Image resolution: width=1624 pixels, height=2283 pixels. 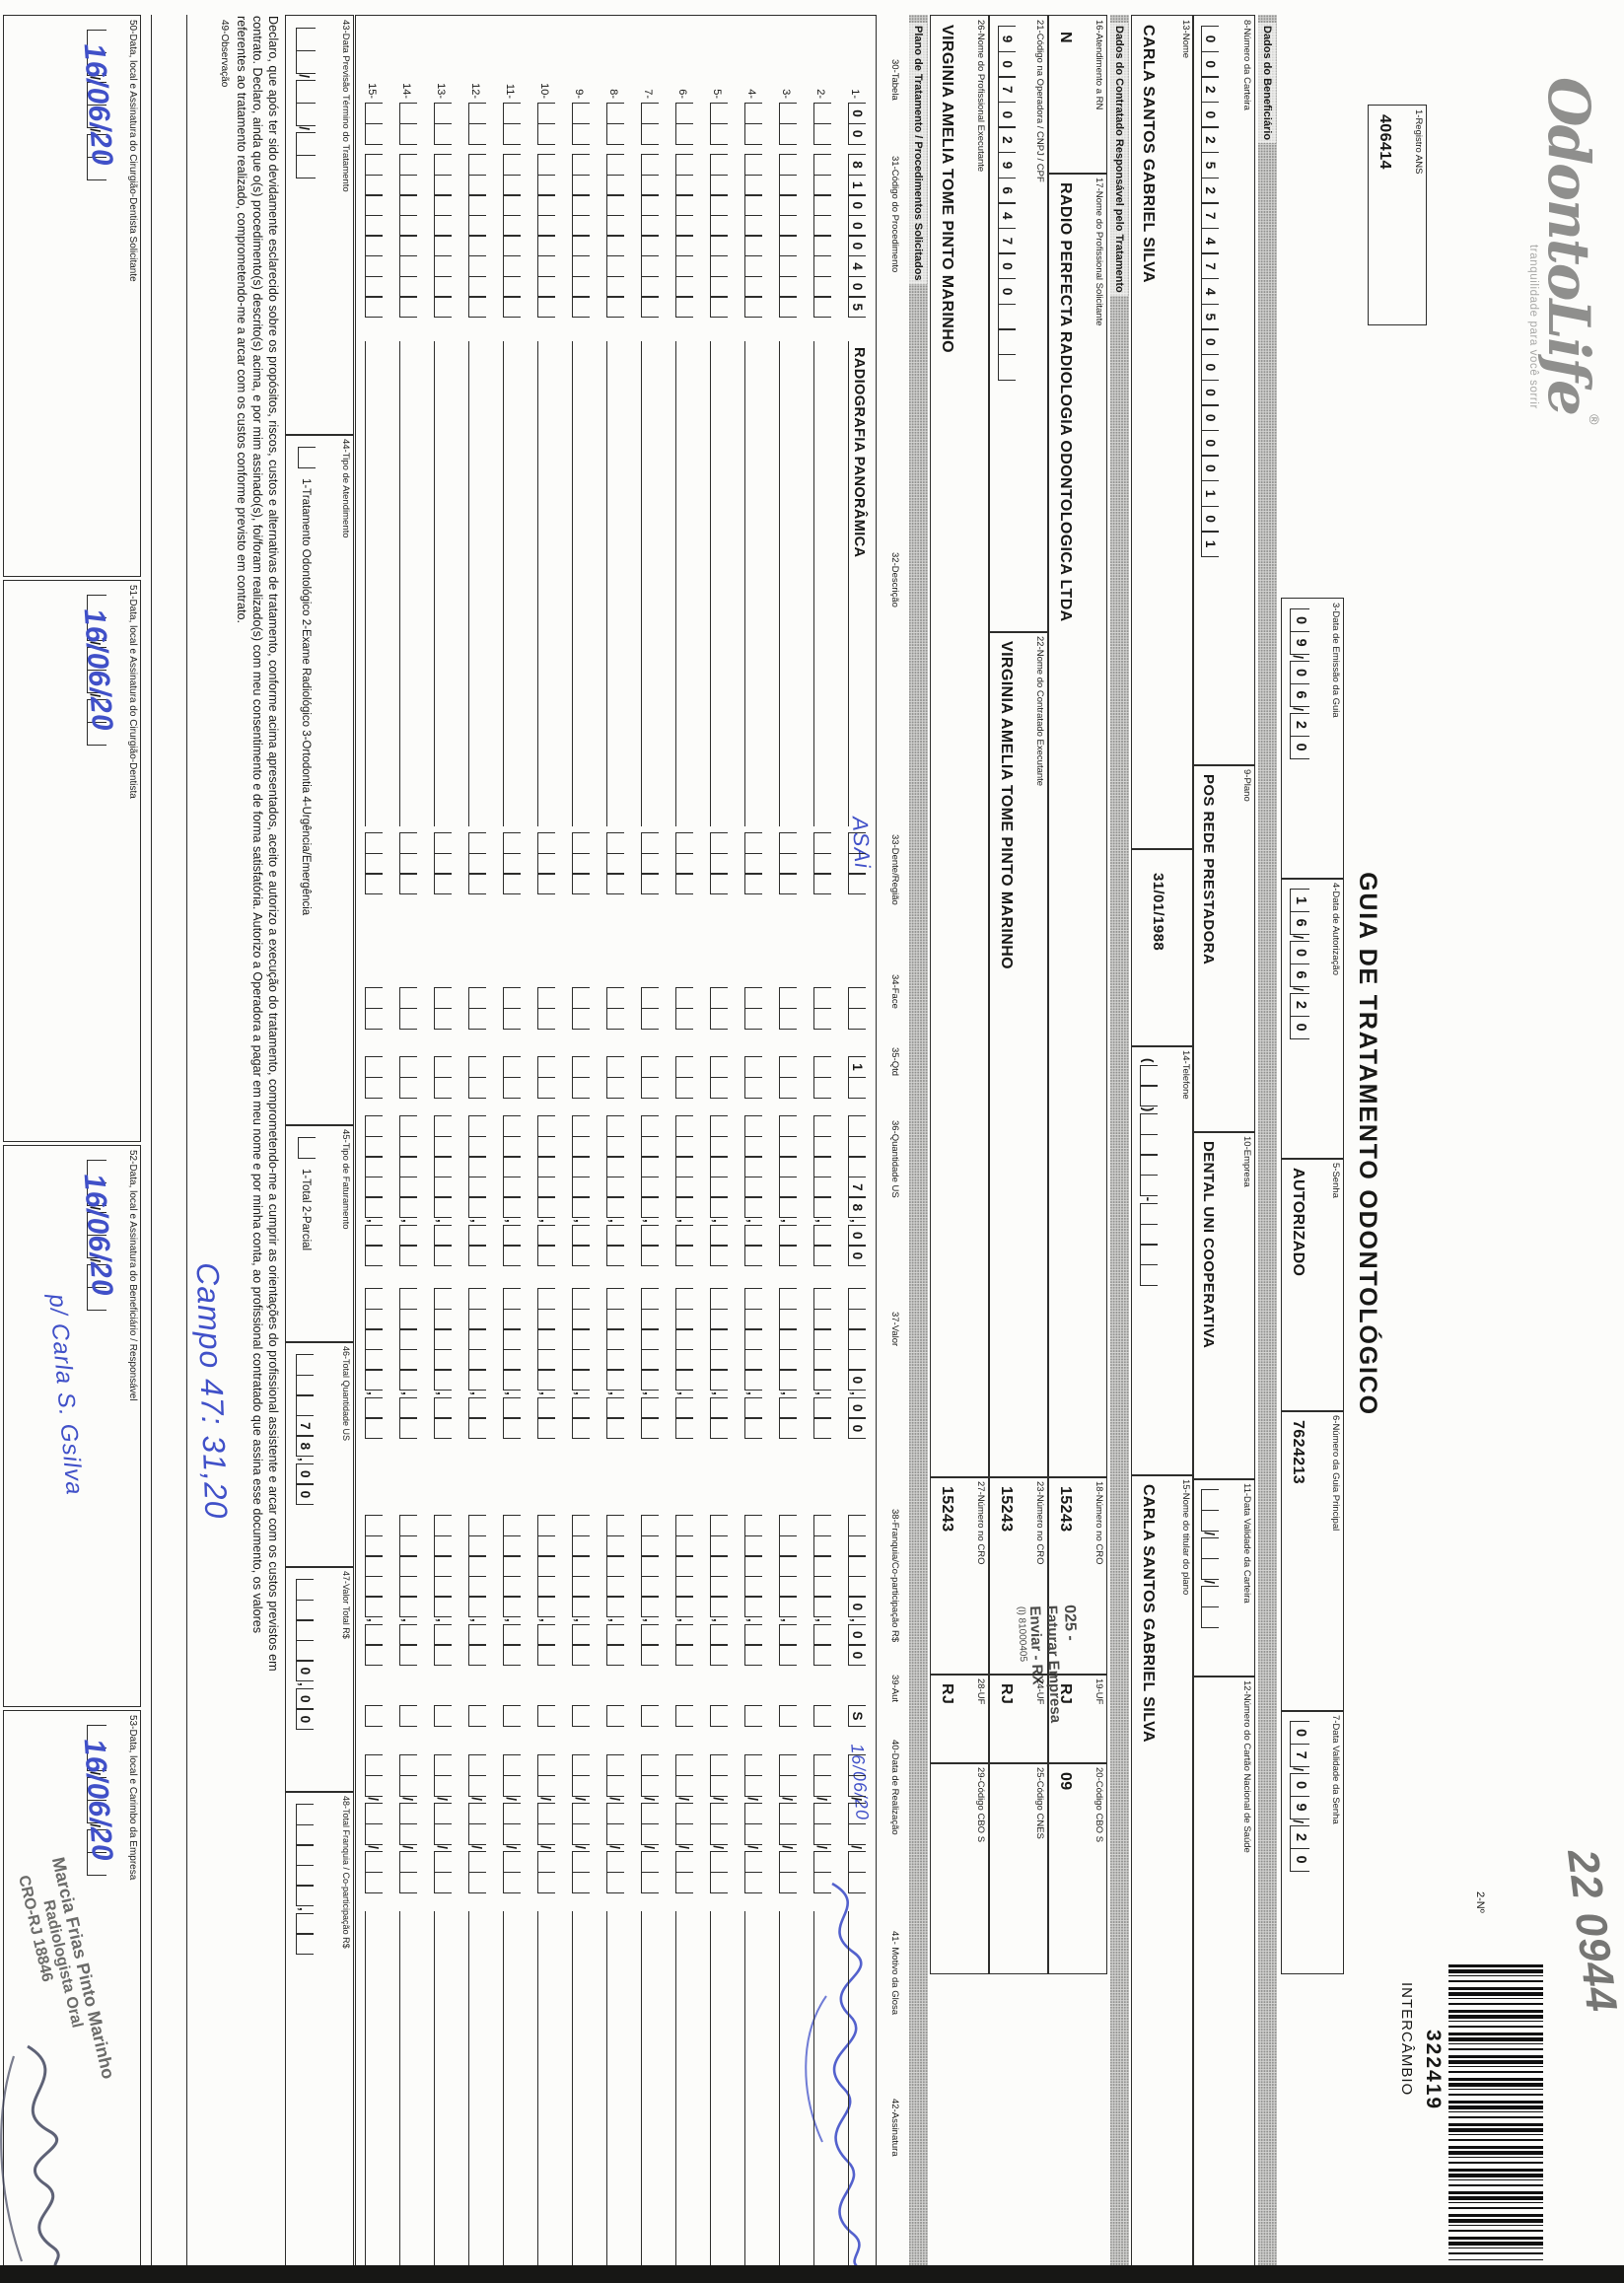 I want to click on tipo-faturamento-box: 45-Tipo de Faturamento 1-Total 2-Parcial, so click(x=319, y=1233).